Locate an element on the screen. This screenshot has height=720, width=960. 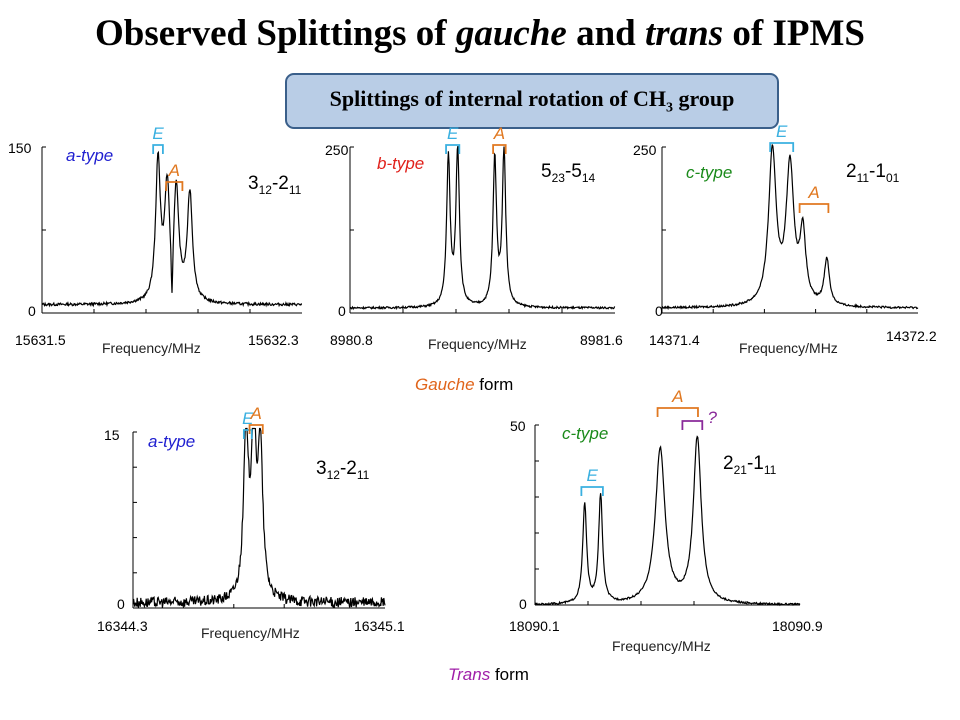
x-min-tick-label: 15631.5 is located at coordinates (40, 340).